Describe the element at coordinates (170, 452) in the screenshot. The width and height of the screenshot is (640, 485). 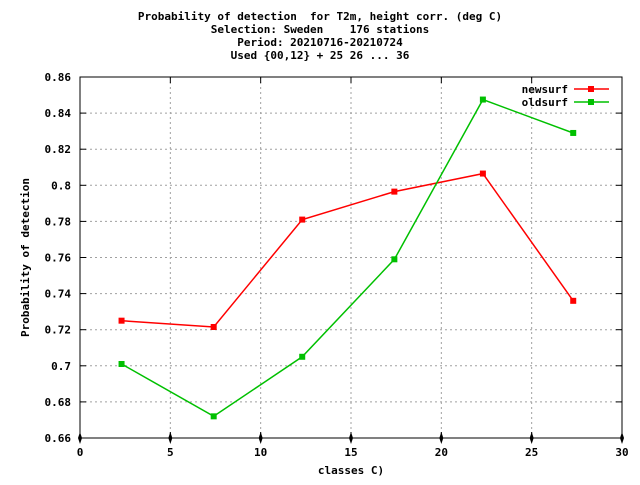
I see `x-tick-label: 5` at that location.